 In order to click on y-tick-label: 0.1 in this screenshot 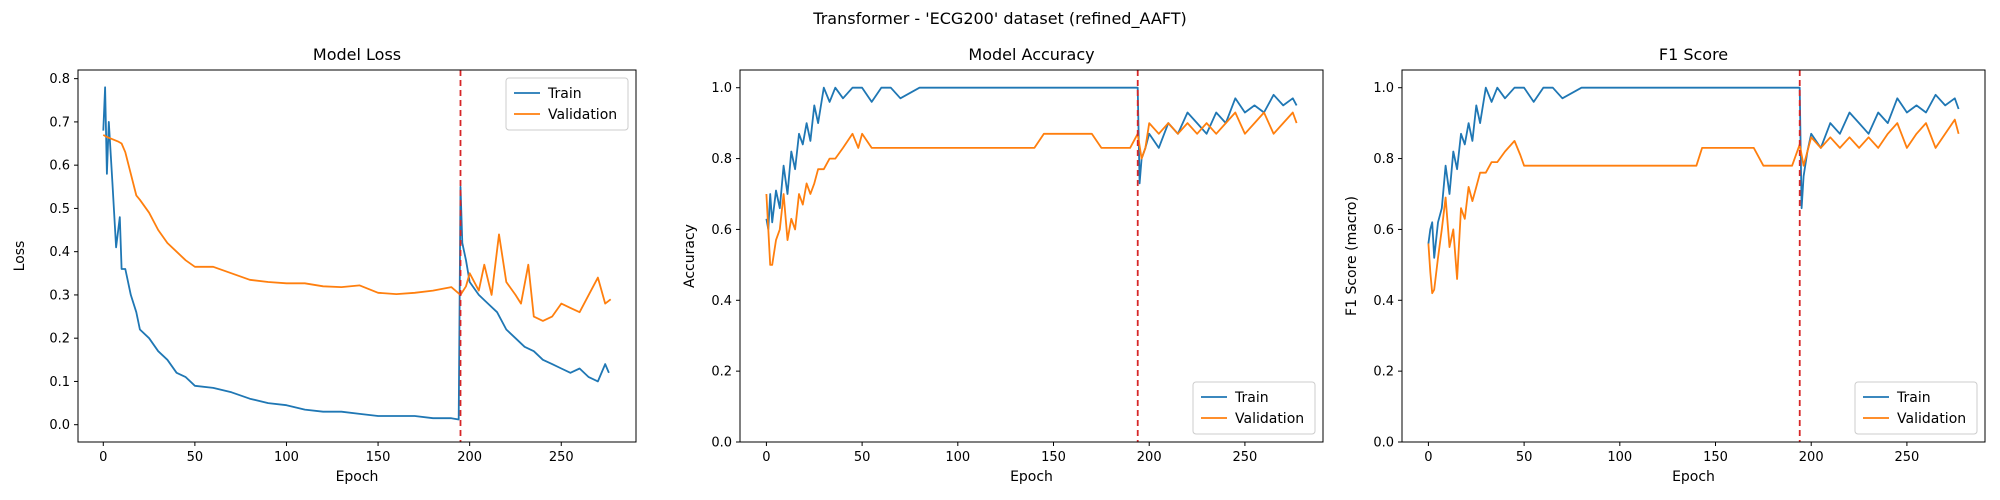, I will do `click(59, 382)`.